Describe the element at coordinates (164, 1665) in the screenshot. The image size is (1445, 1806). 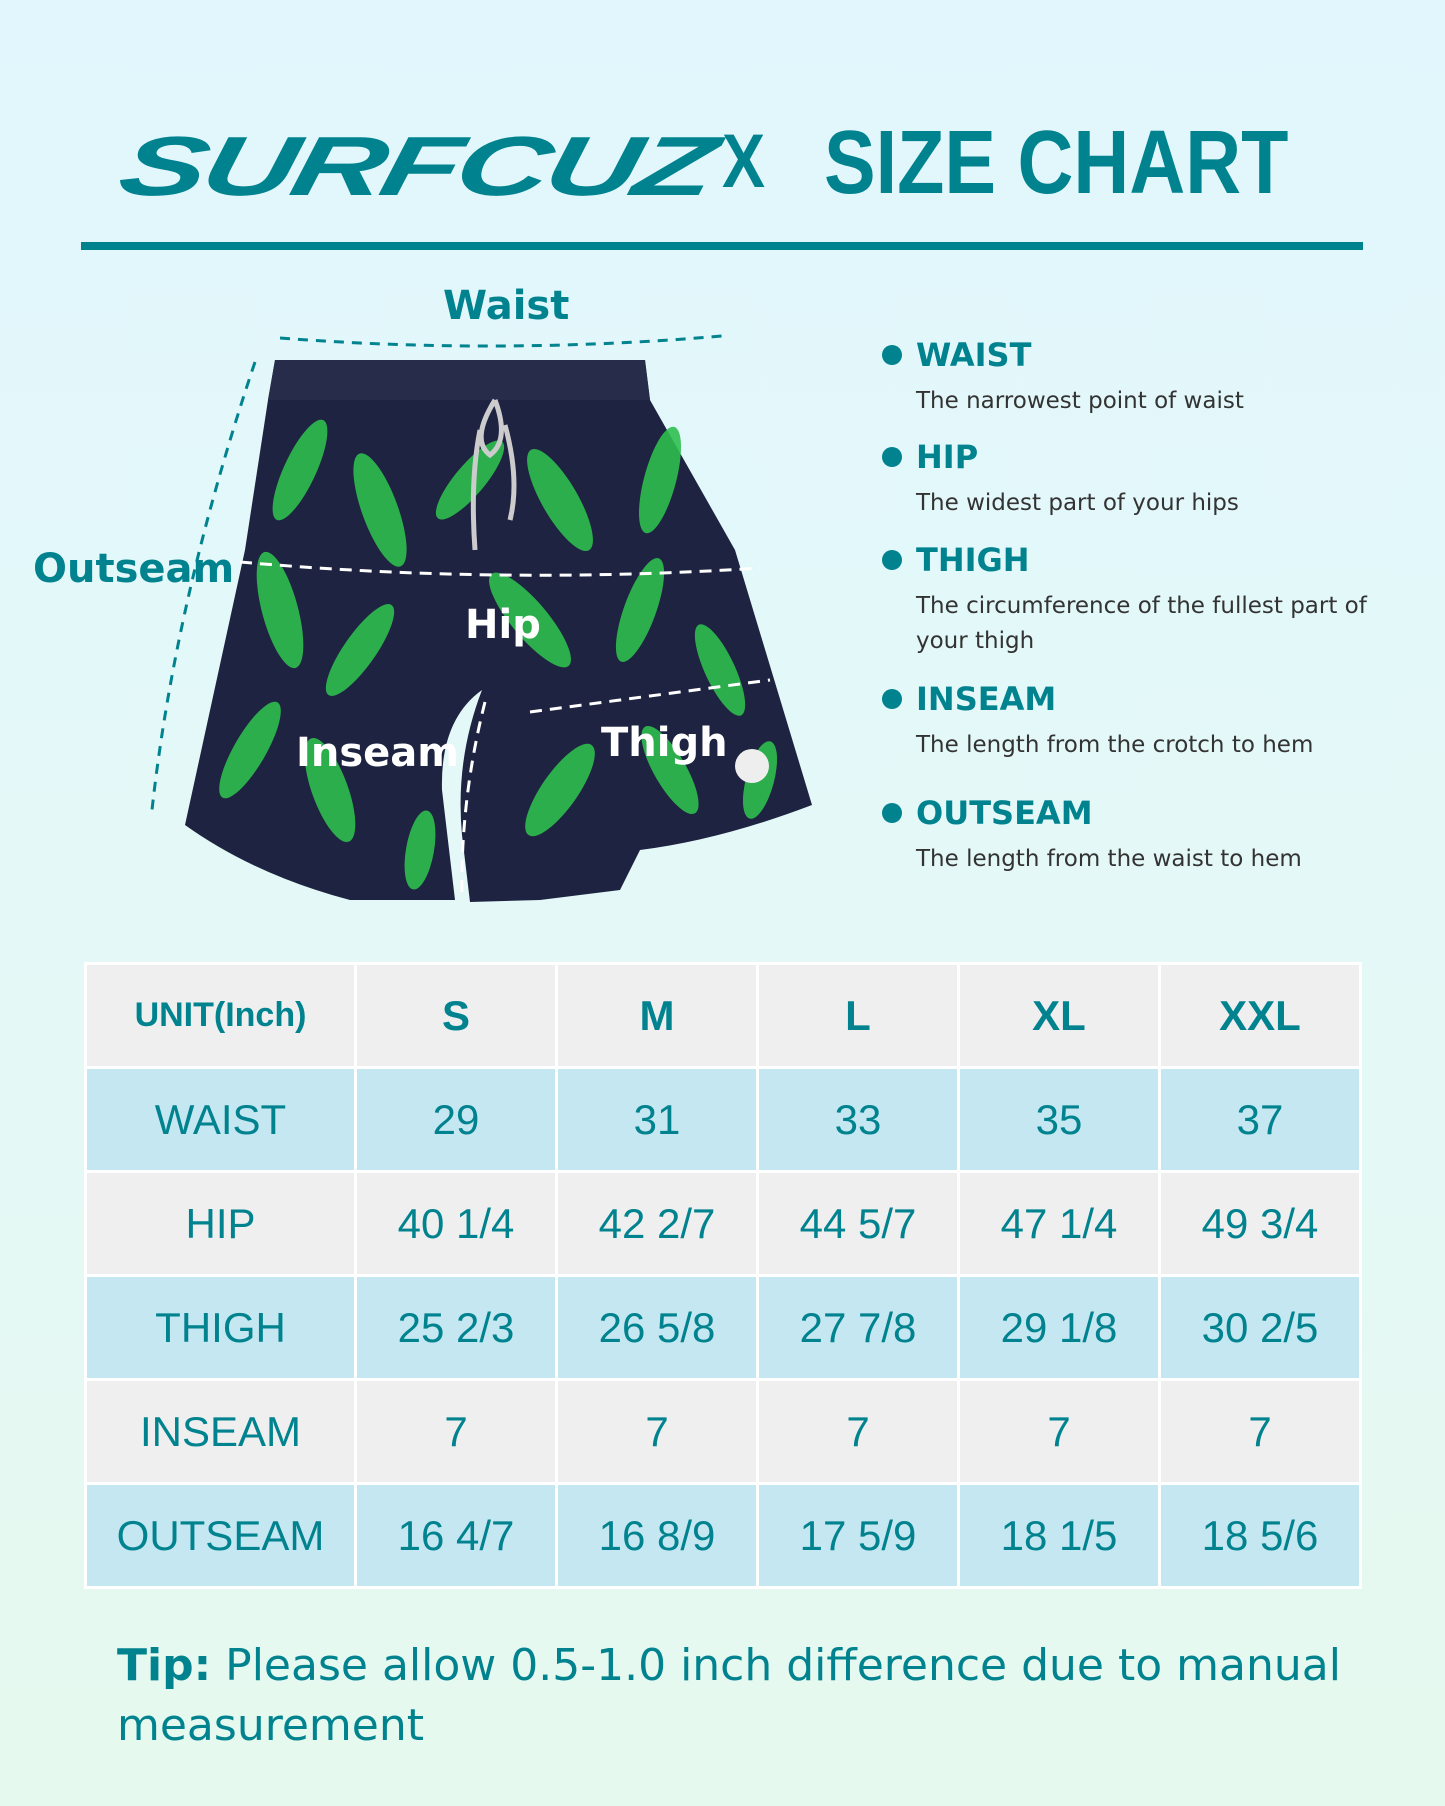
I see `tip-label: Tip:` at that location.